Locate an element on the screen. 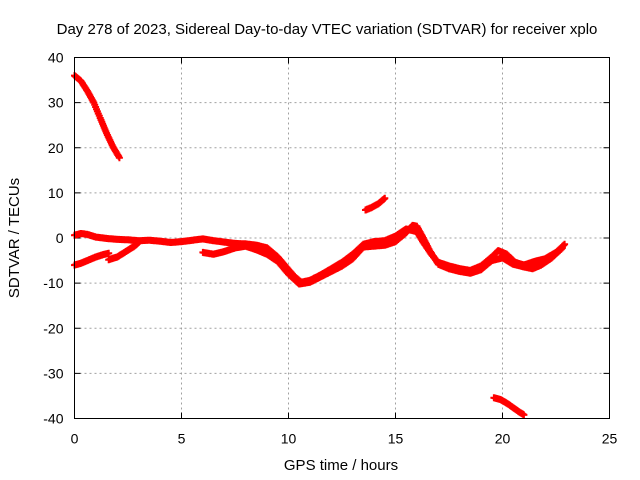  series-arc-early-mid is located at coordinates (124, 251).